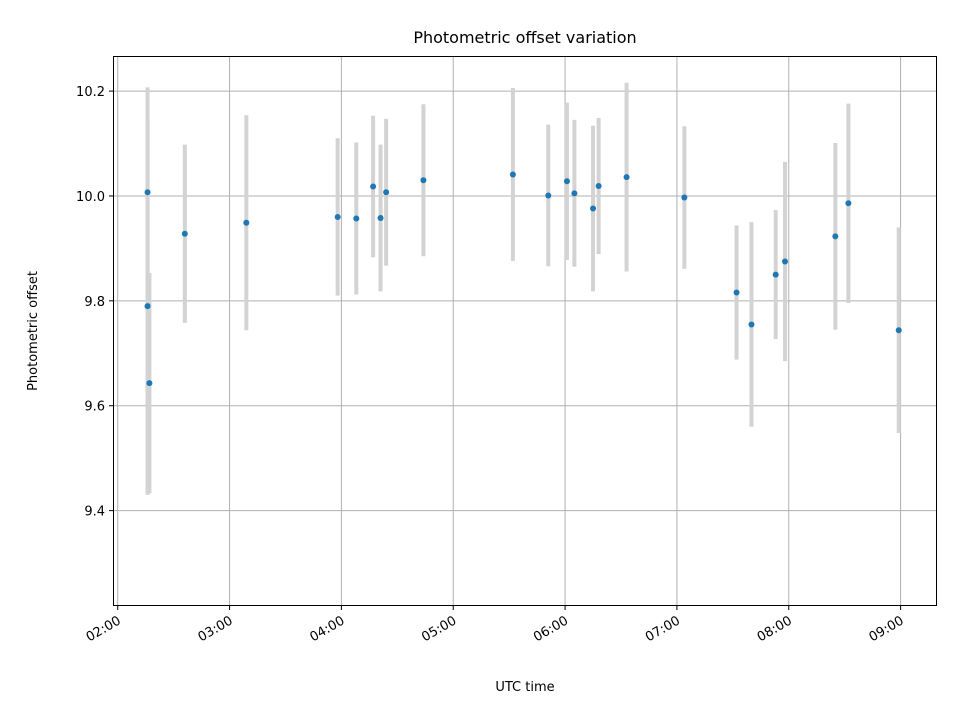 The width and height of the screenshot is (960, 720). I want to click on x-tick-label: 09:00, so click(887, 629).